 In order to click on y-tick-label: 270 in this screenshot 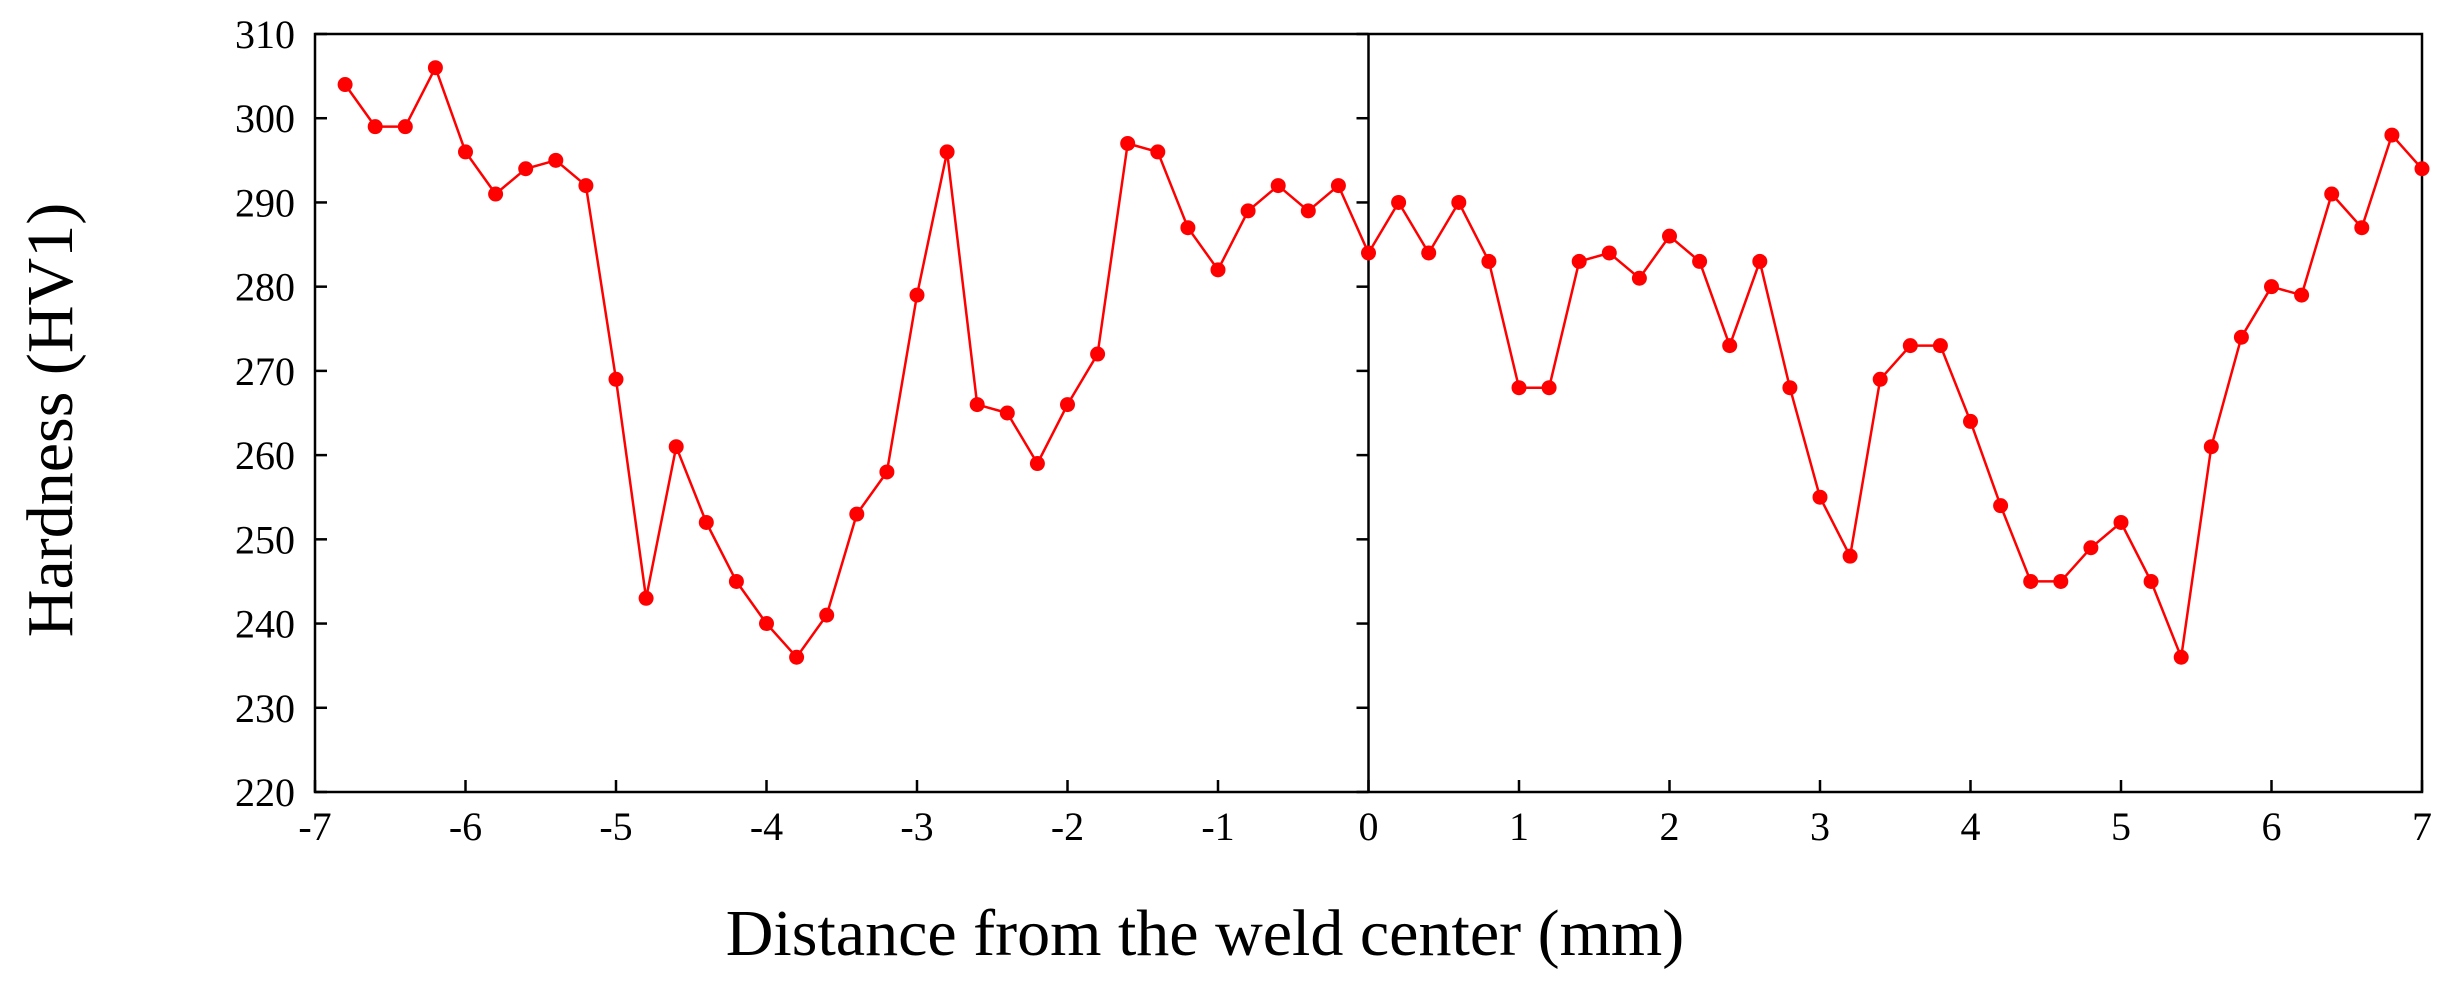, I will do `click(265, 371)`.